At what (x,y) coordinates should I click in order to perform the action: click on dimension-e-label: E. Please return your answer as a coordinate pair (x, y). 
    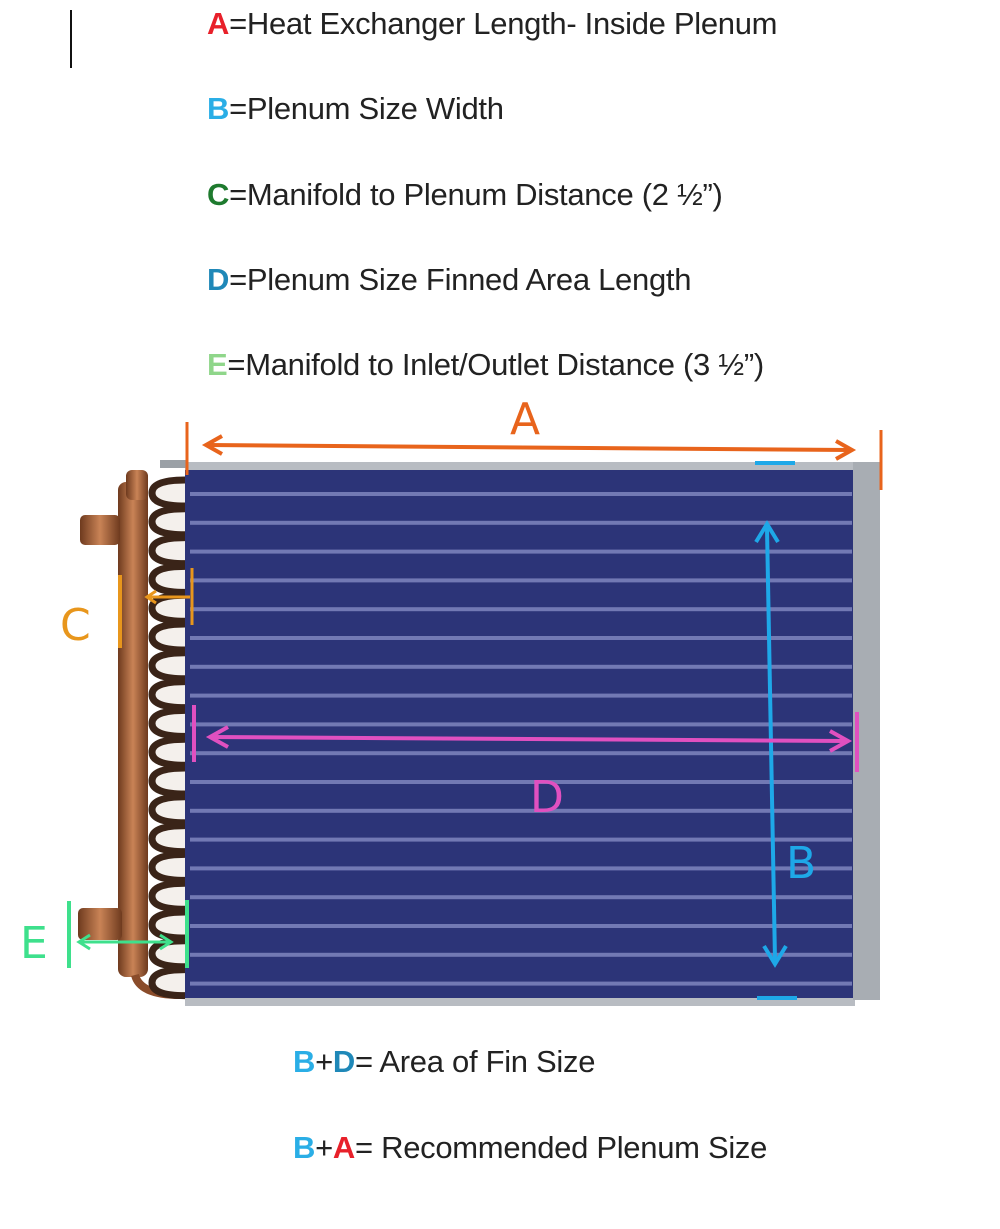
    Looking at the image, I should click on (34, 943).